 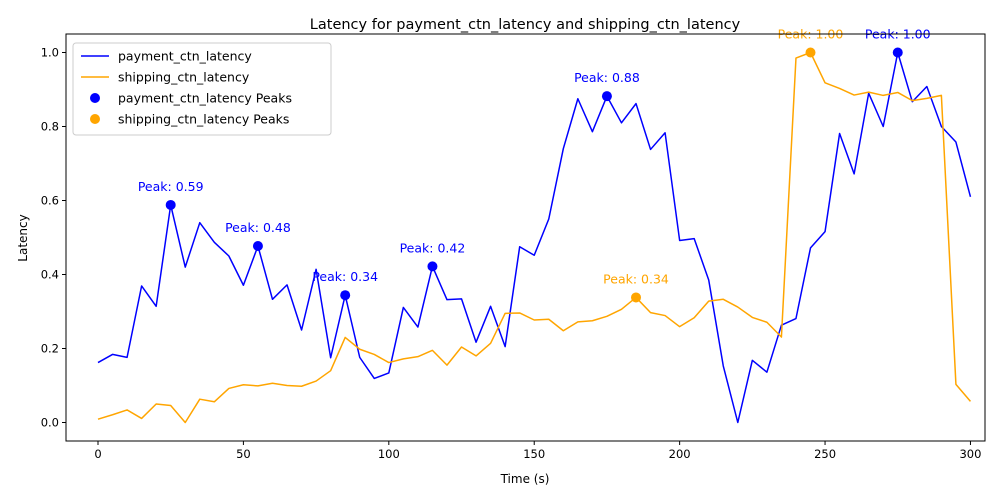 I want to click on x-tick-label: 150, so click(x=534, y=454).